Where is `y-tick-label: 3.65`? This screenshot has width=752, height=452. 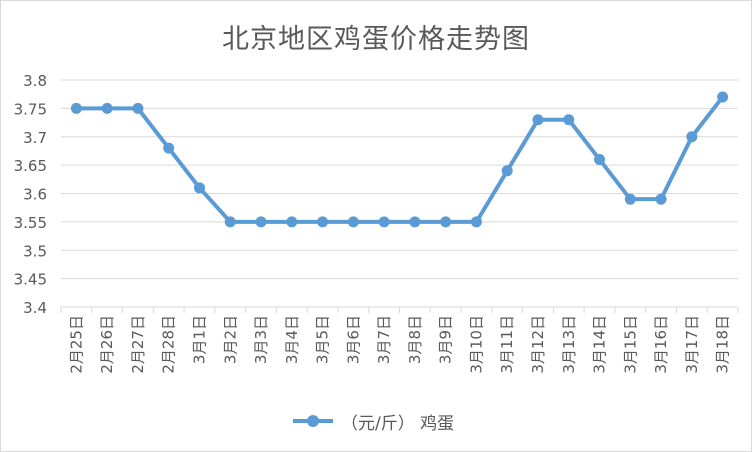 y-tick-label: 3.65 is located at coordinates (30, 166).